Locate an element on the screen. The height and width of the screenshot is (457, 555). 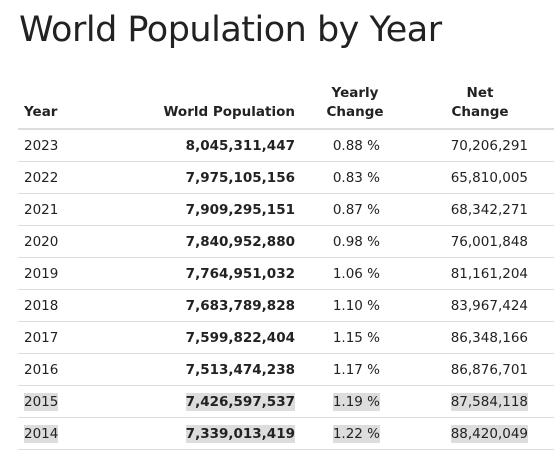
net-change-cell-value: 81,161,204 is located at coordinates (489, 273).